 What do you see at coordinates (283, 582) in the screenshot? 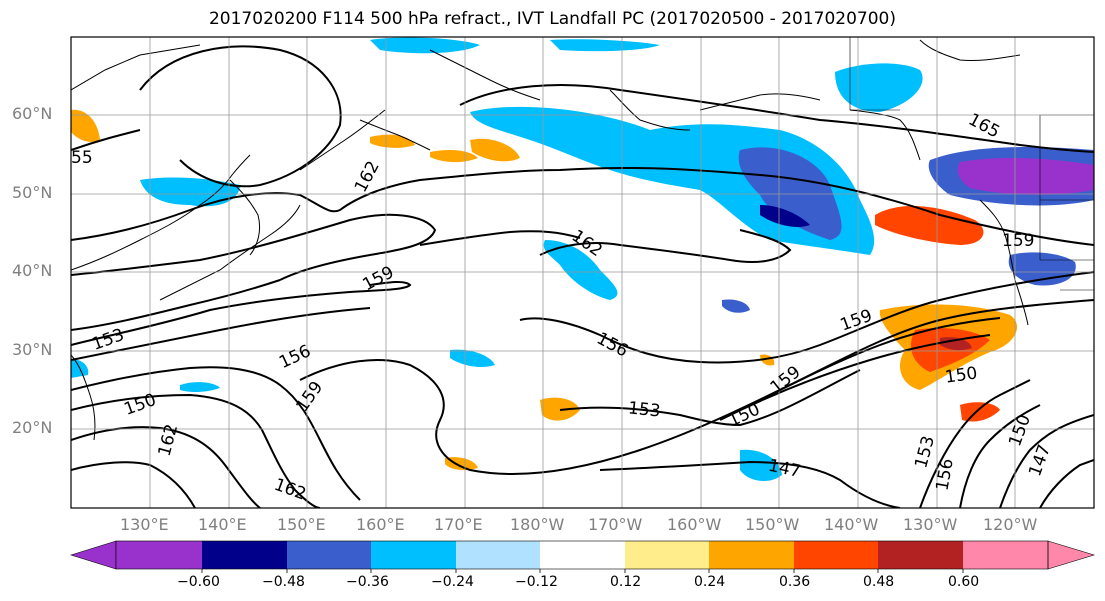
I see `colorbar-tick-label: −0.48` at bounding box center [283, 582].